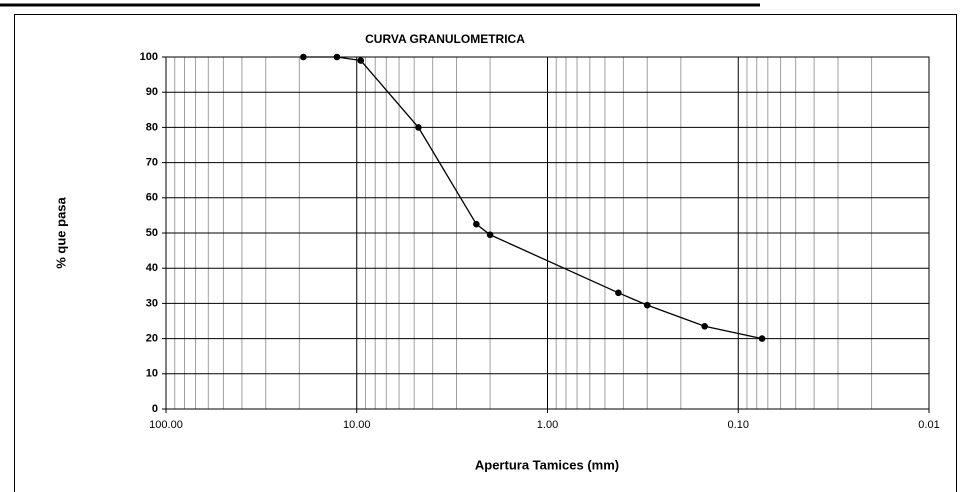 The image size is (967, 492). Describe the element at coordinates (357, 425) in the screenshot. I see `x-tick-label: 10.00` at that location.